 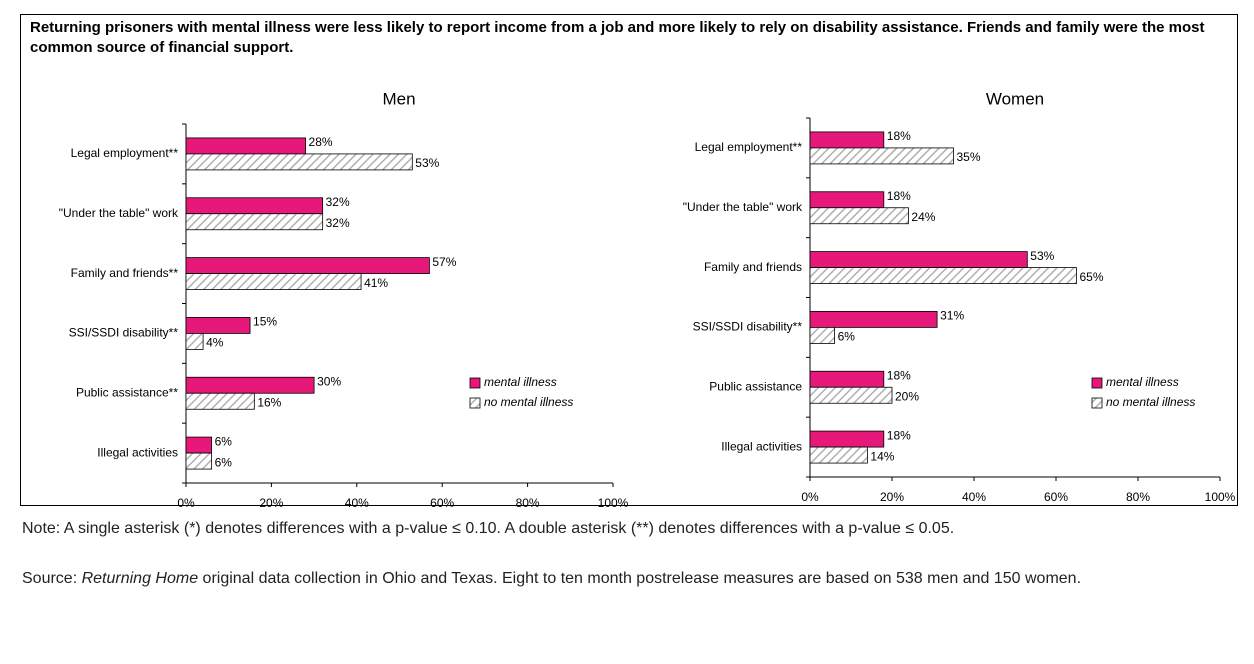 What do you see at coordinates (1092, 277) in the screenshot?
I see `value-label: 65%` at bounding box center [1092, 277].